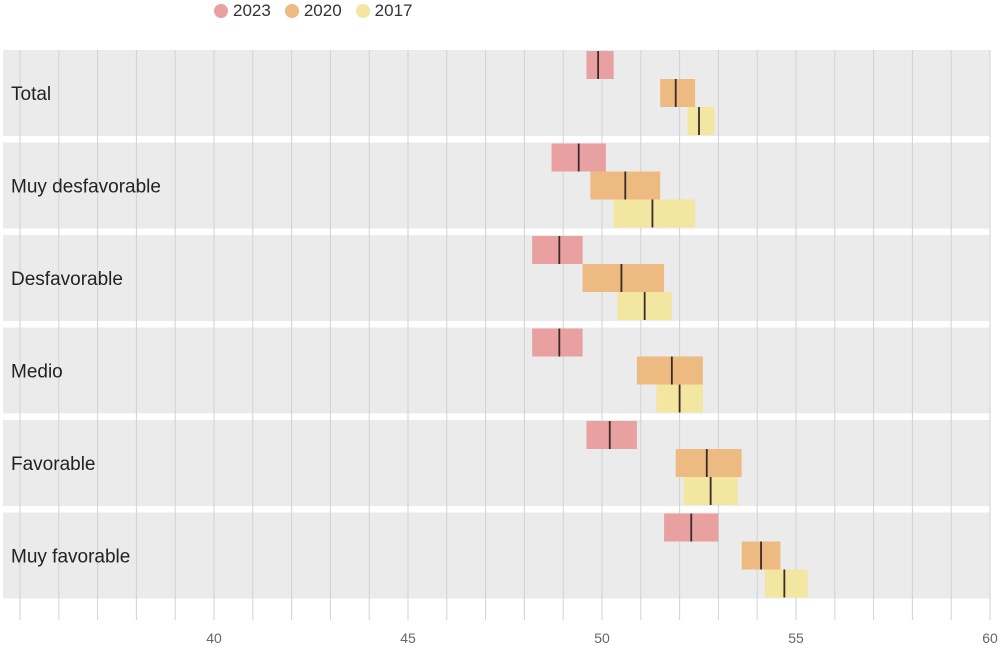 Image resolution: width=1000 pixels, height=650 pixels. Describe the element at coordinates (322, 10) in the screenshot. I see `legend-label: 2020` at that location.